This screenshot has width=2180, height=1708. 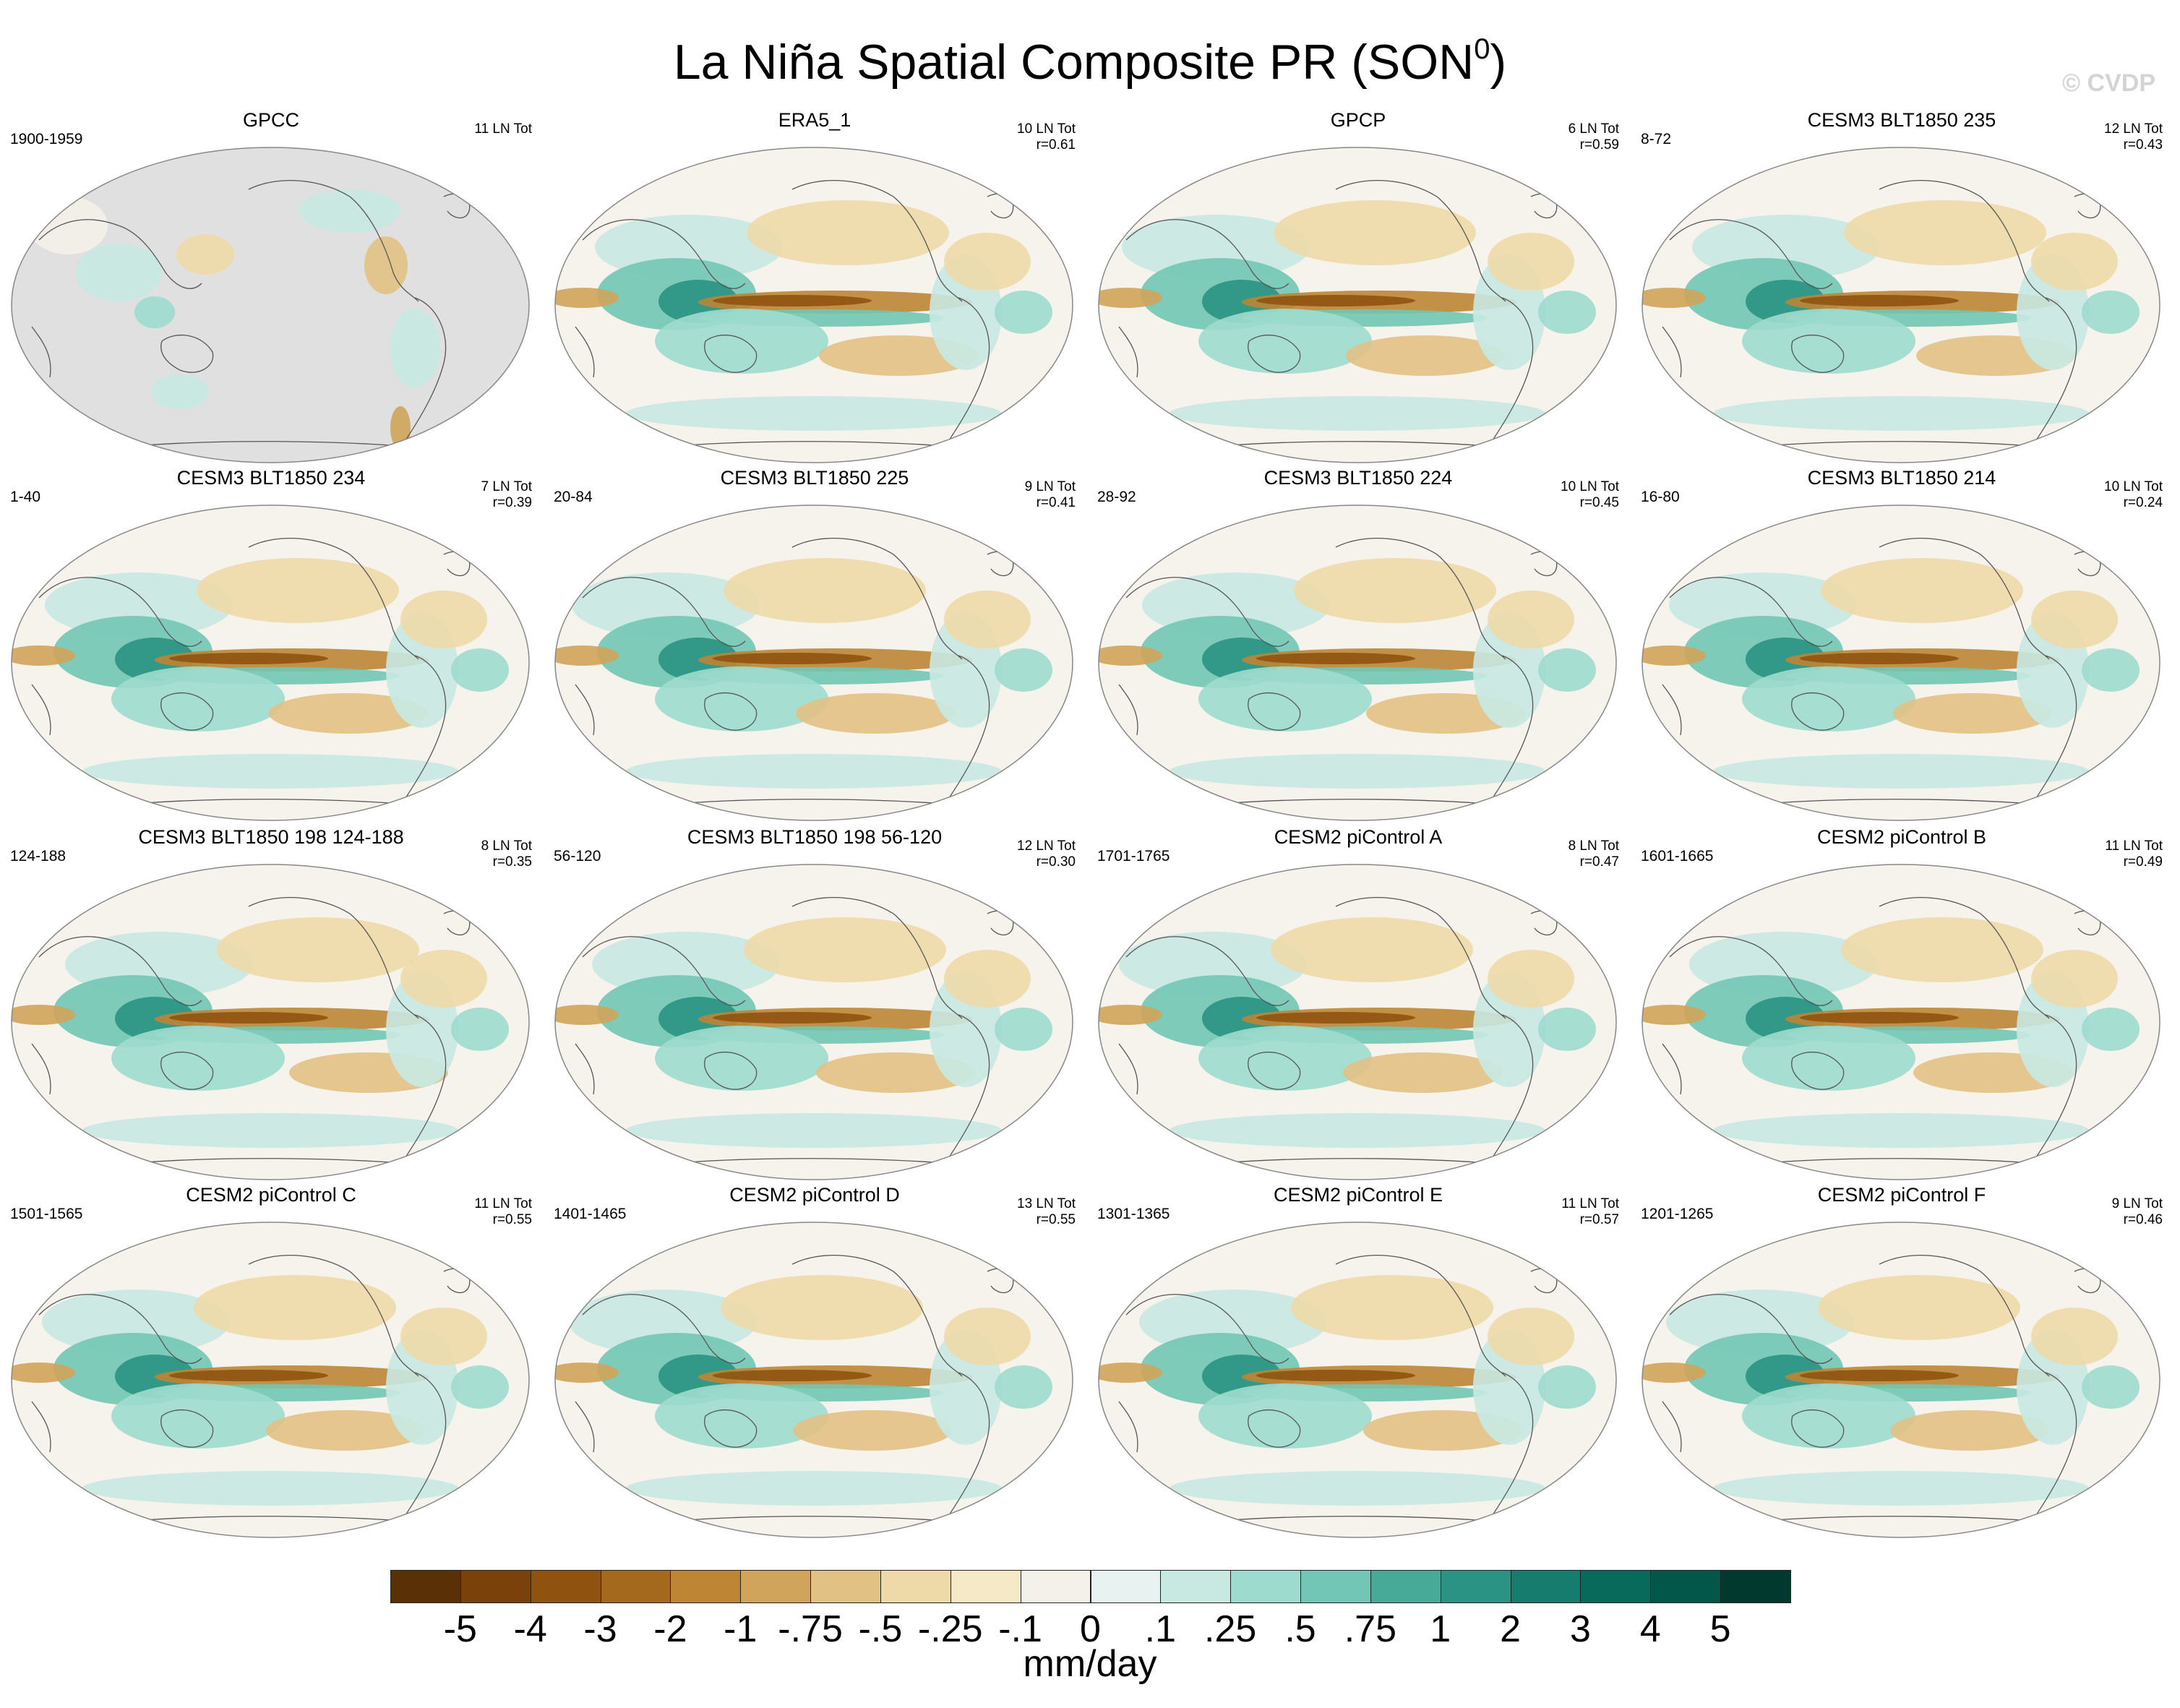 I want to click on map-panel: ERA5_1 10 LN Tot r=0.61, so click(x=815, y=285).